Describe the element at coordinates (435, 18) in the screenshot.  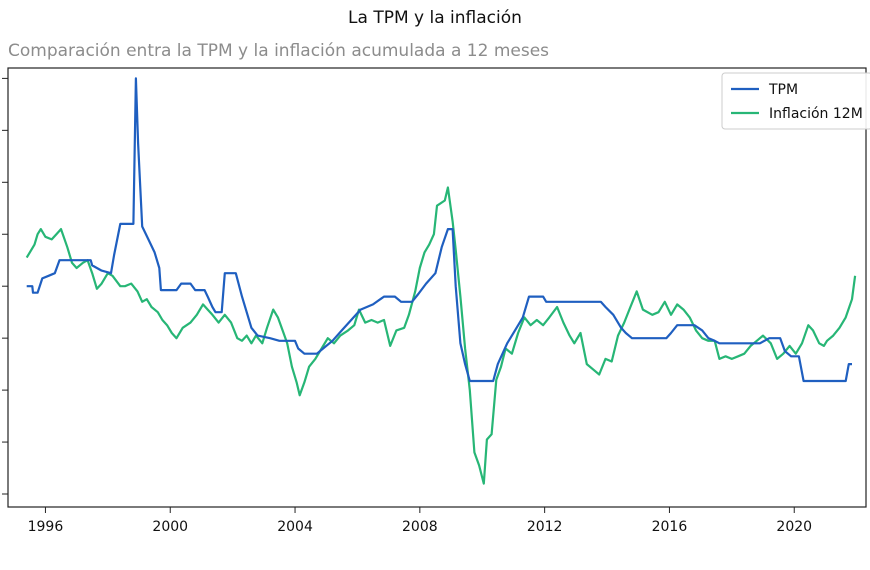
I see `chart-title: La TPM y la inflación` at that location.